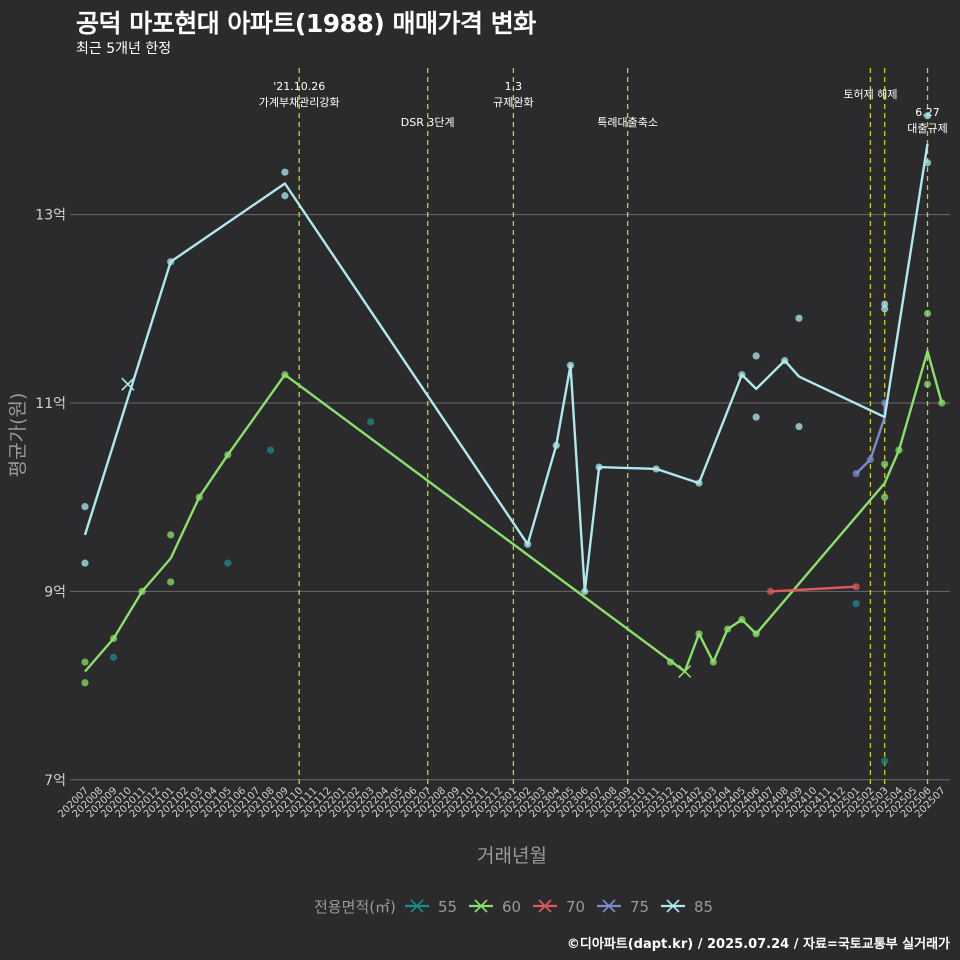  Describe the element at coordinates (355, 907) in the screenshot. I see `legend-title: 전용면적(㎡)` at that location.